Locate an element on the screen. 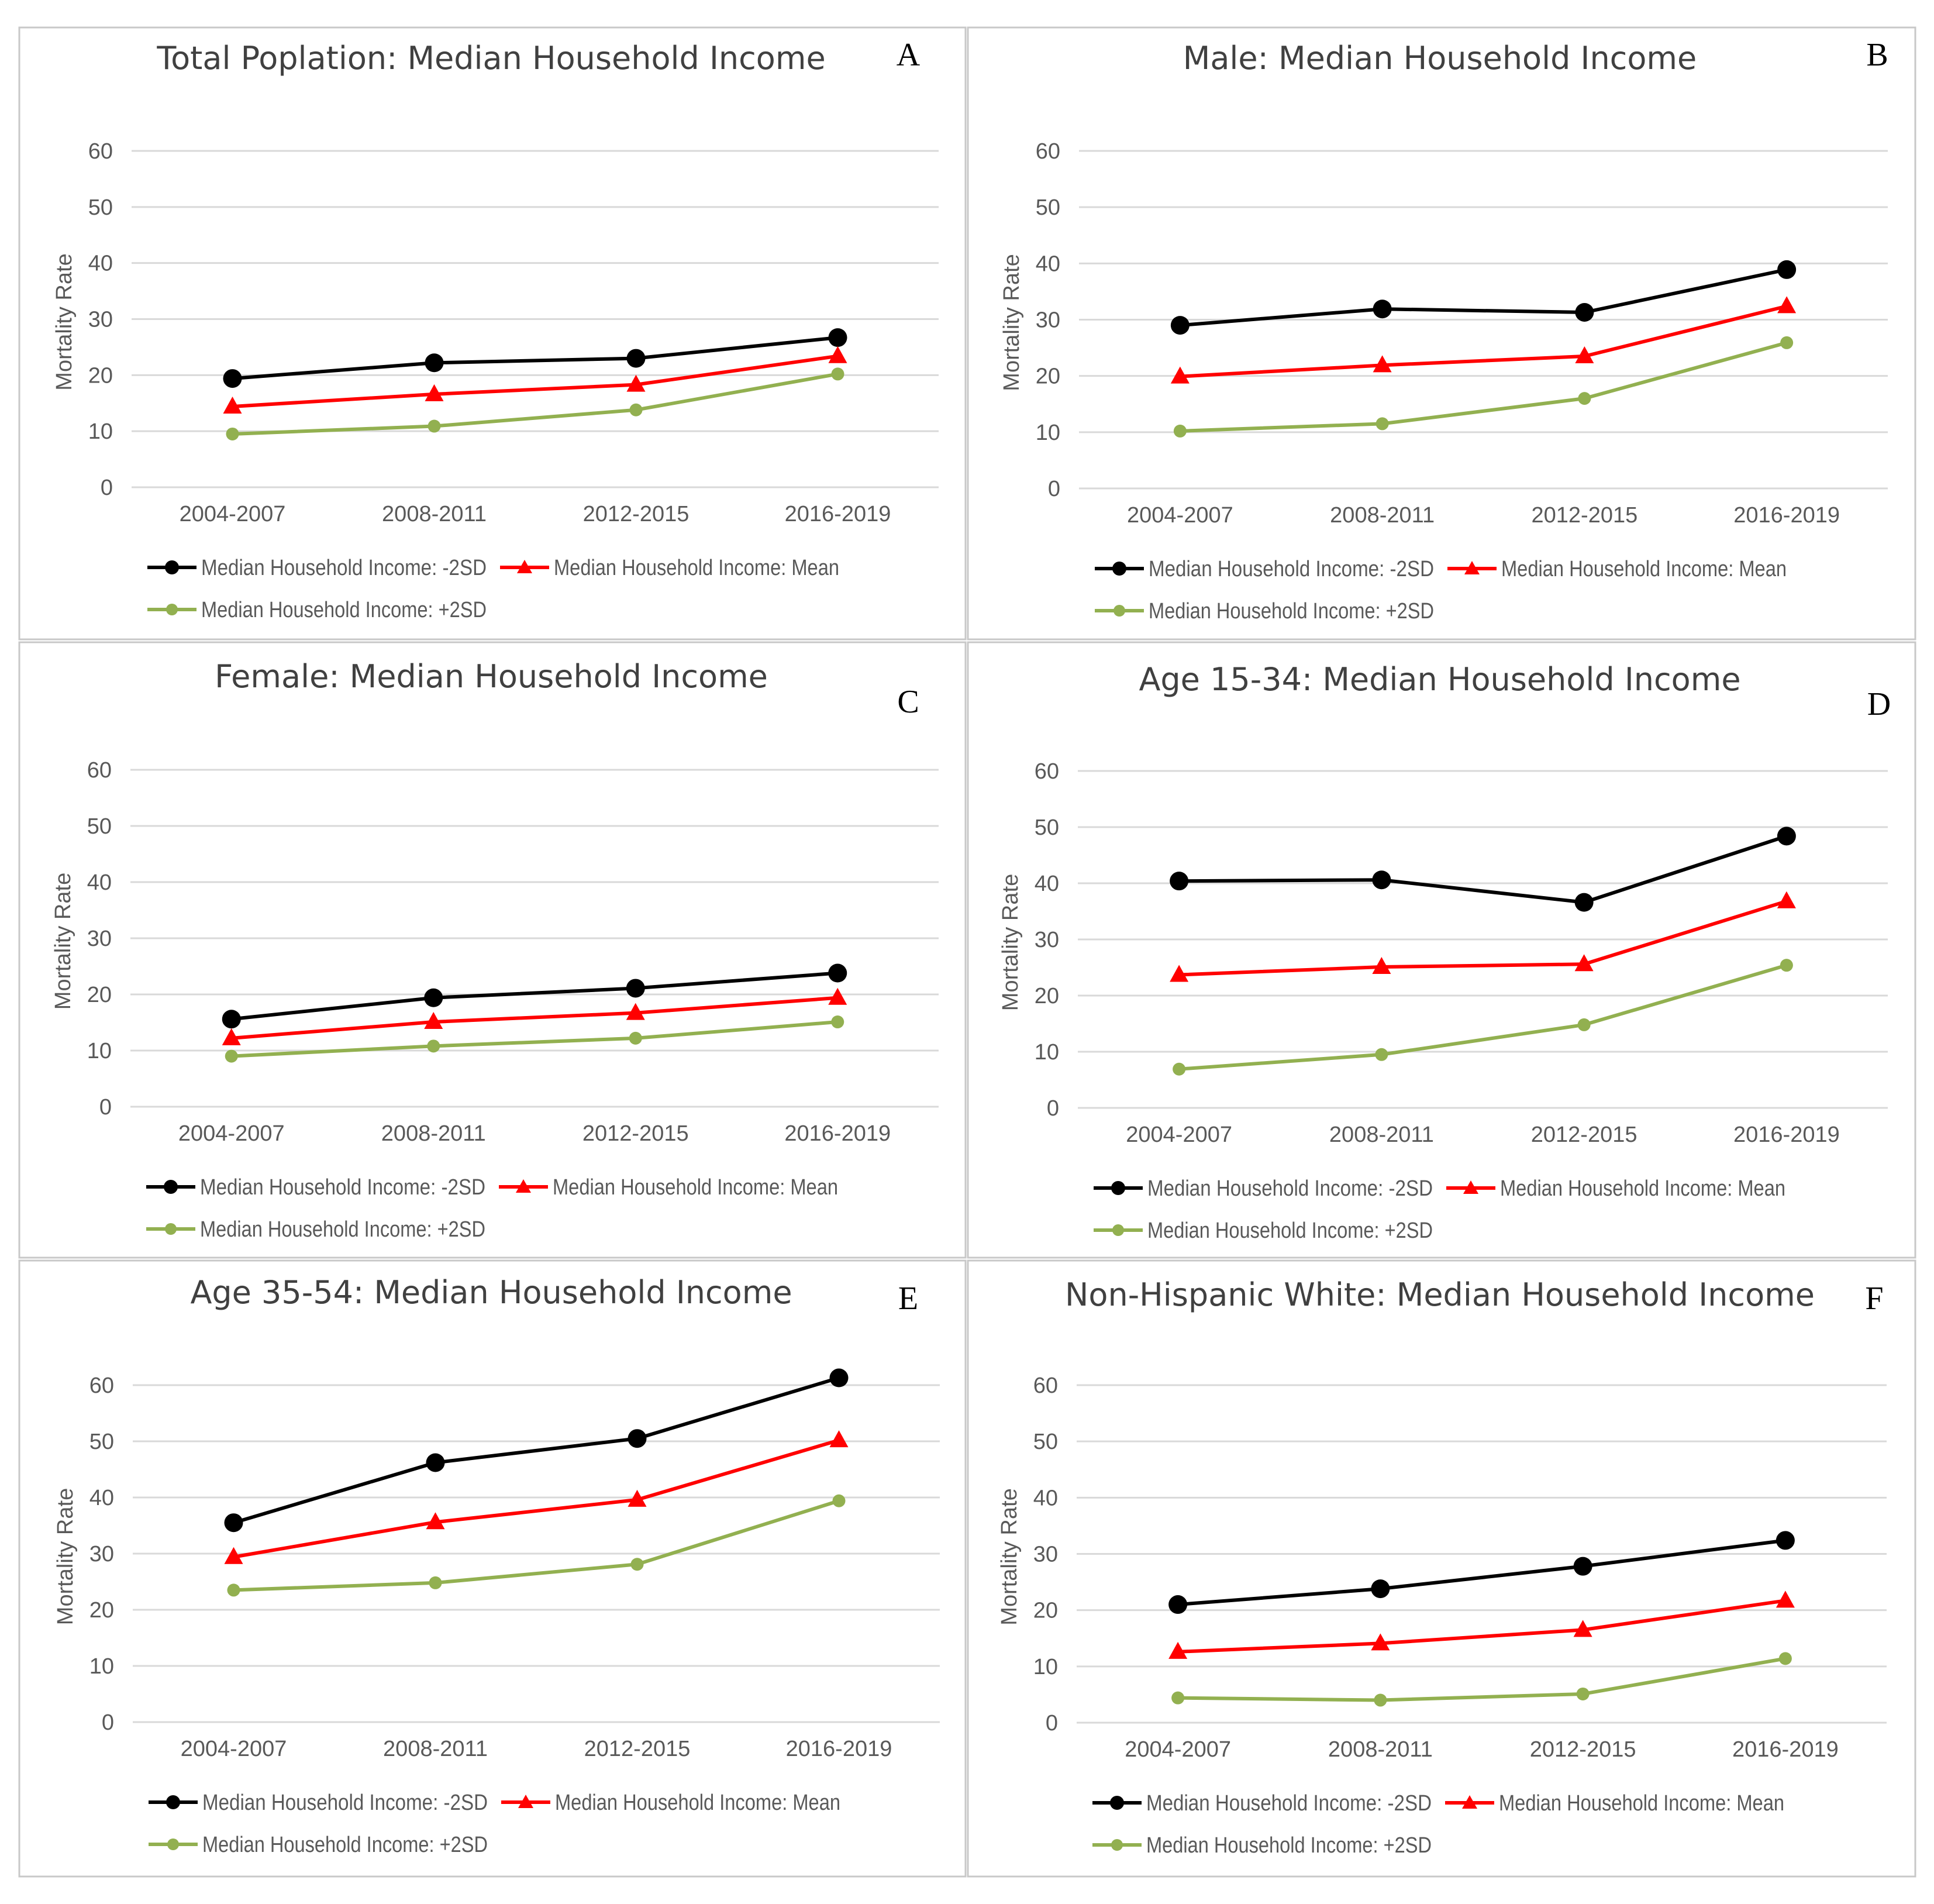 This screenshot has width=1934, height=1904. x-tick-label: 2004-2007 is located at coordinates (233, 514).